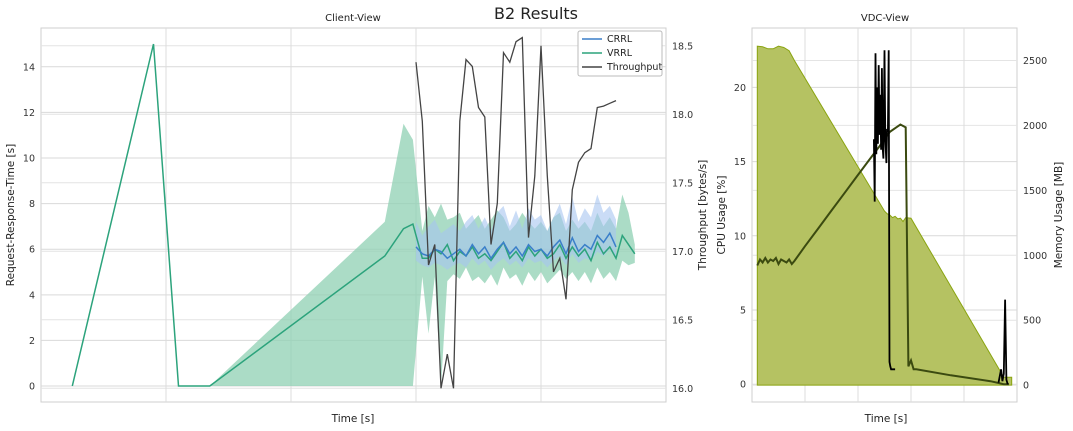 The height and width of the screenshot is (431, 1073). What do you see at coordinates (743, 385) in the screenshot?
I see `vdc-view-ytick-label: 0` at bounding box center [743, 385].